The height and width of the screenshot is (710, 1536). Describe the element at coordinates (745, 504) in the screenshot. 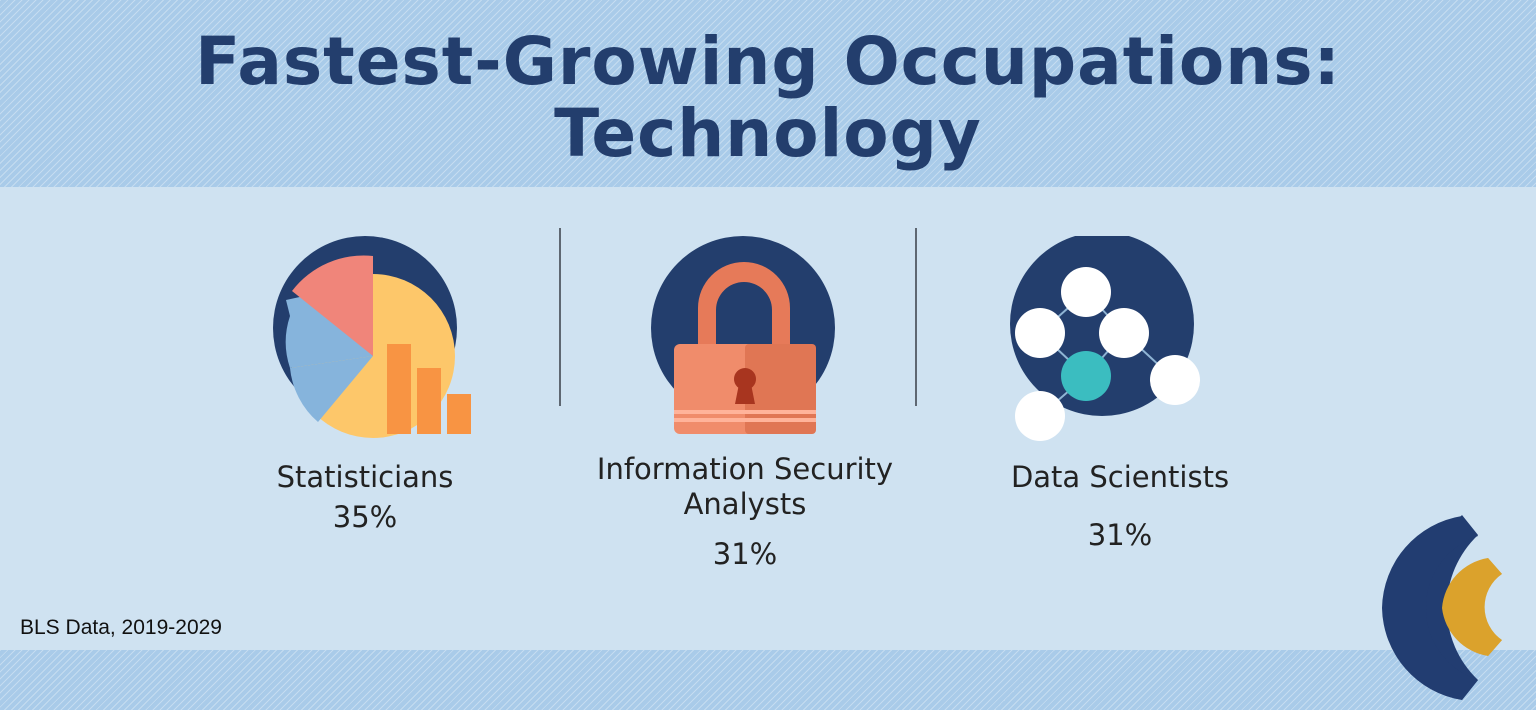

I see `occupation-label-security-line2: Analysts` at that location.